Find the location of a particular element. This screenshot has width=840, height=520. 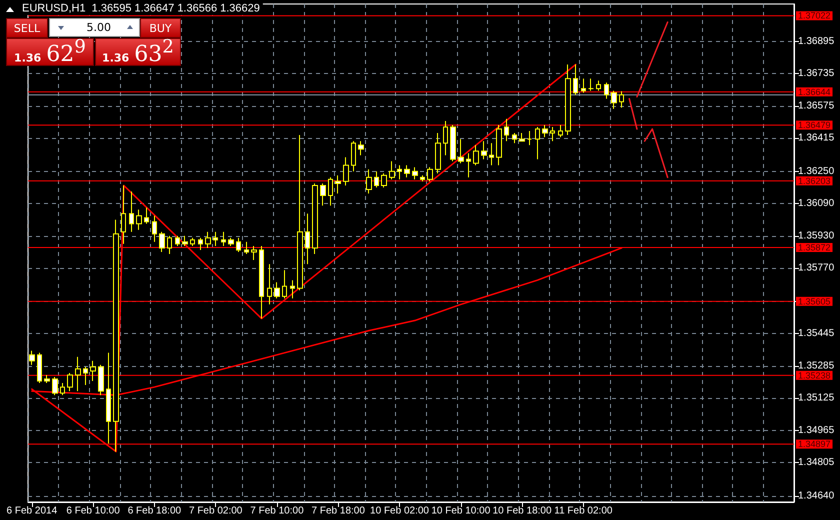

ref-line-label: 1.37022 is located at coordinates (814, 15).